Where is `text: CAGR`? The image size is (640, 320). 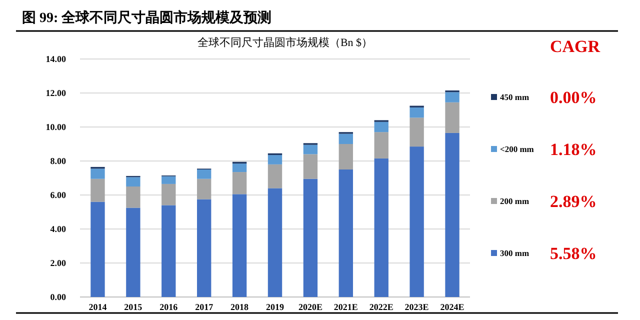
text: CAGR is located at coordinates (575, 46).